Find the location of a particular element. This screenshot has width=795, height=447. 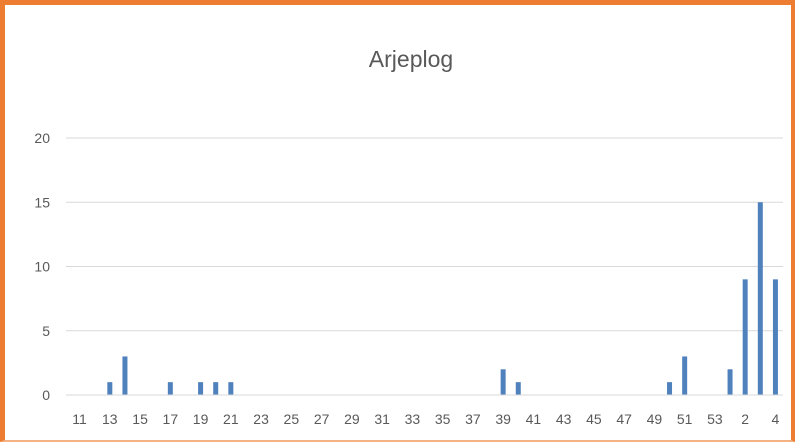

y-tick-label: 10 is located at coordinates (42, 267).